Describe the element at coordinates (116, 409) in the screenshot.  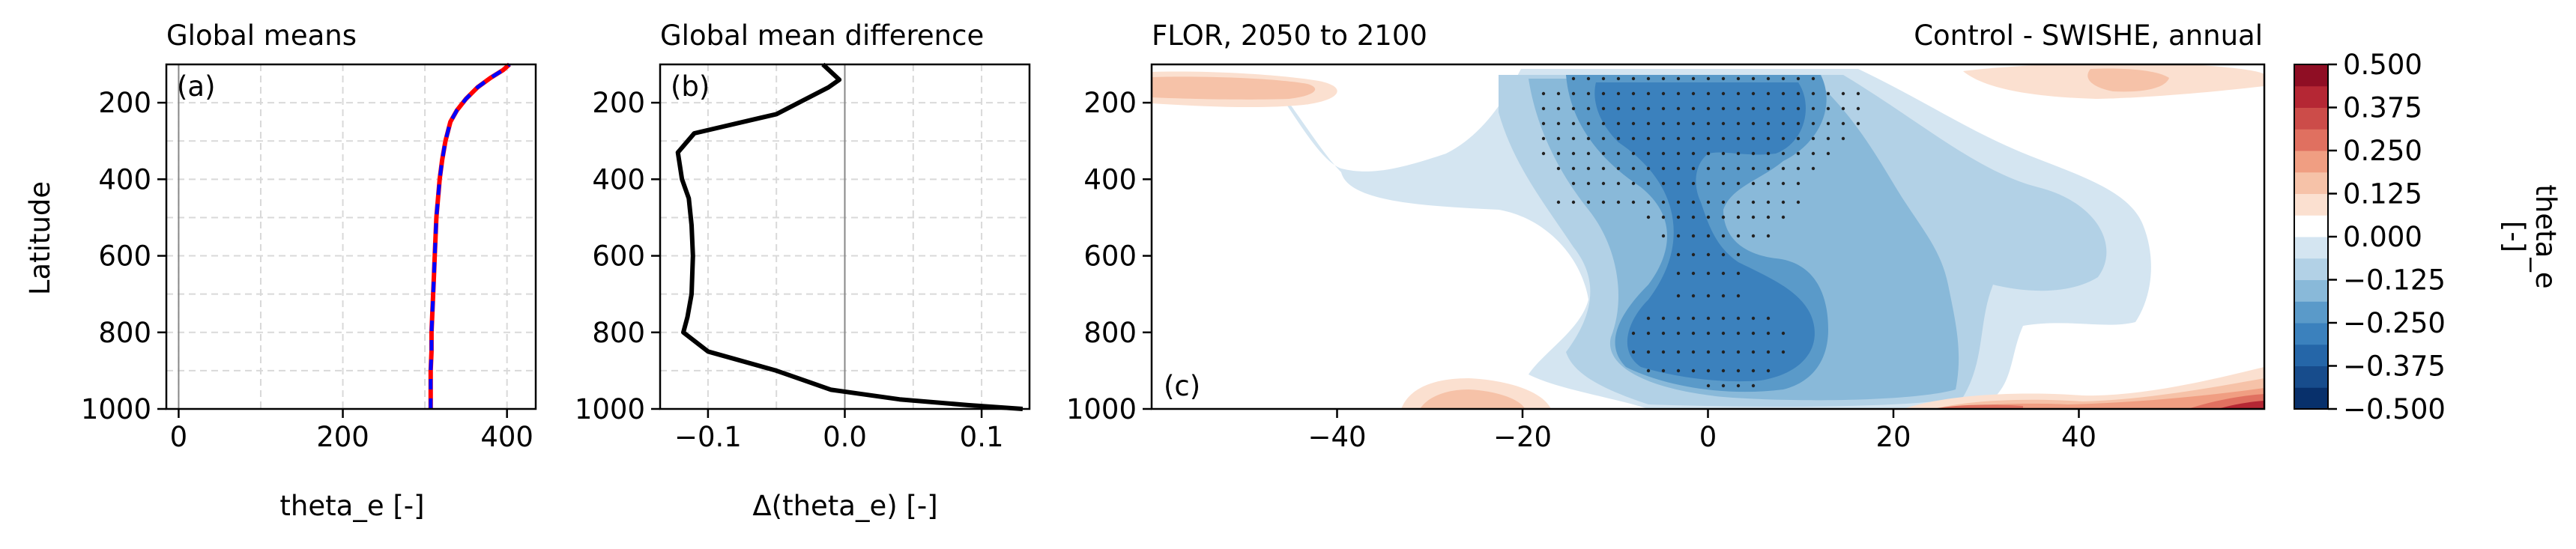
I see `panel-a-ytick-label: 1000` at that location.